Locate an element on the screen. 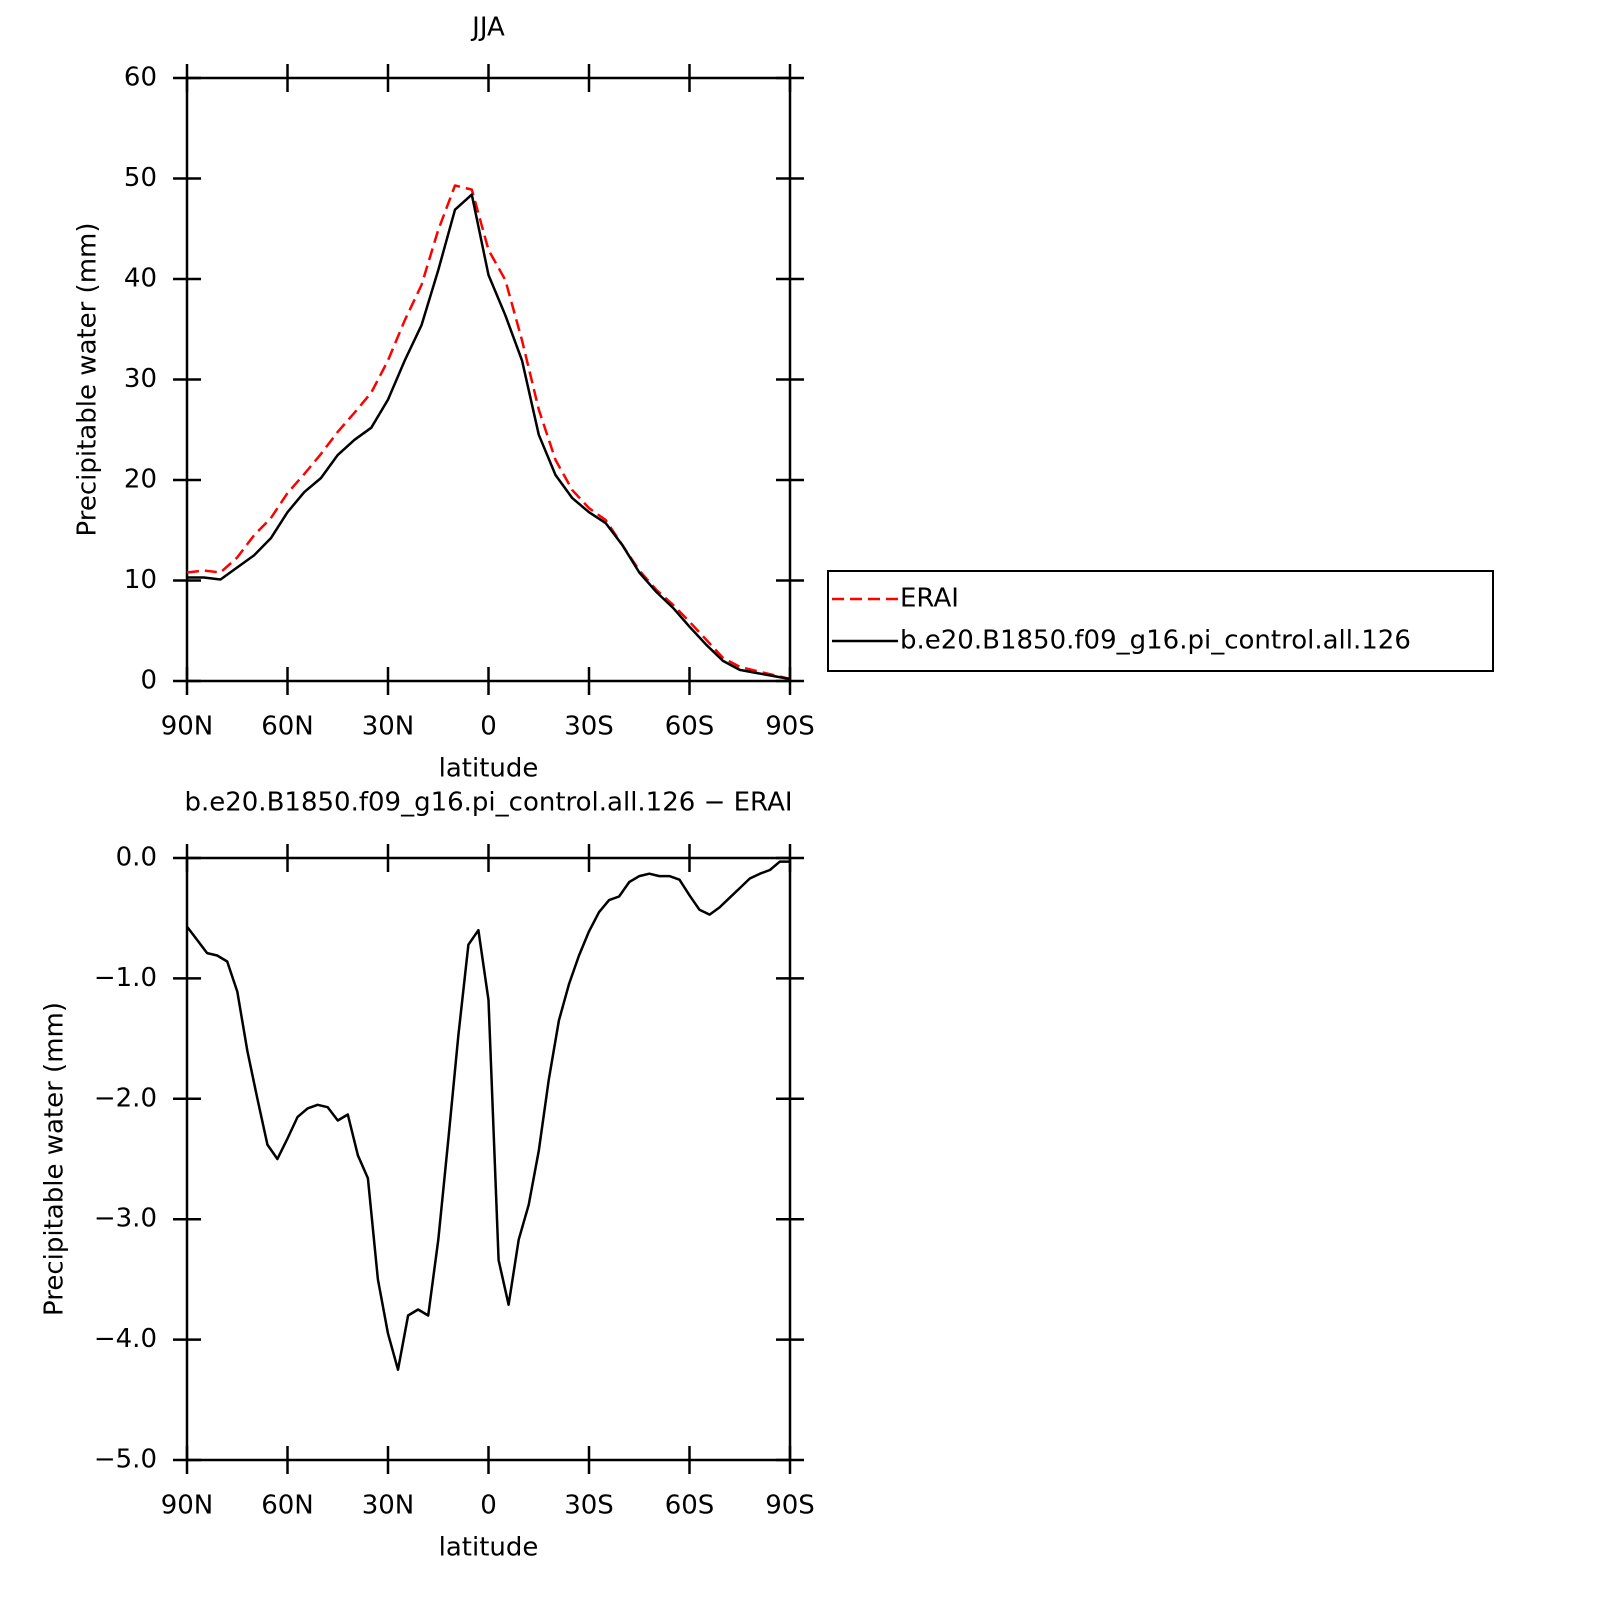  y-tick-label: 20 is located at coordinates (140, 480).